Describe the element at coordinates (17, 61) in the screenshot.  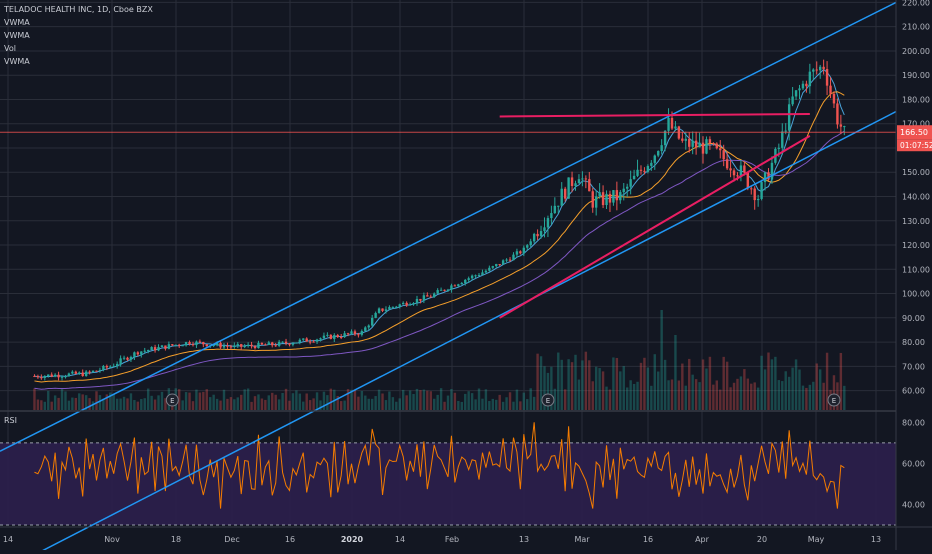
I see `indicator-label-vwma-3: VWMA` at that location.